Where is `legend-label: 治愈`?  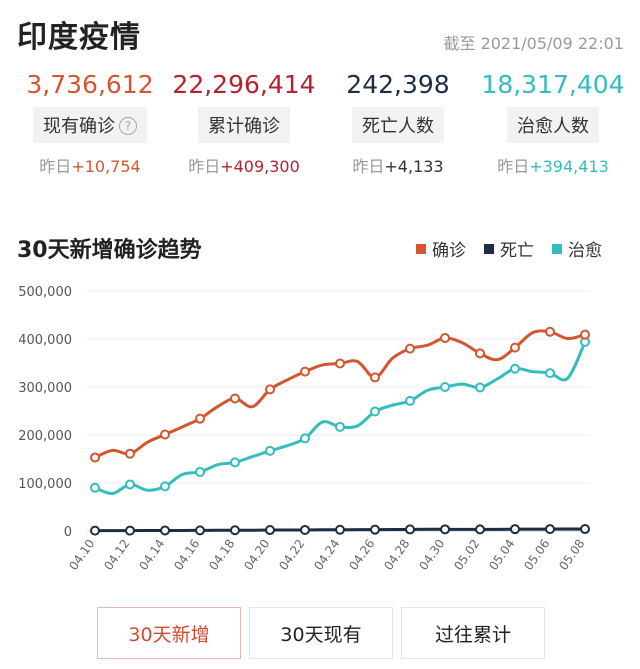
legend-label: 治愈 is located at coordinates (585, 251).